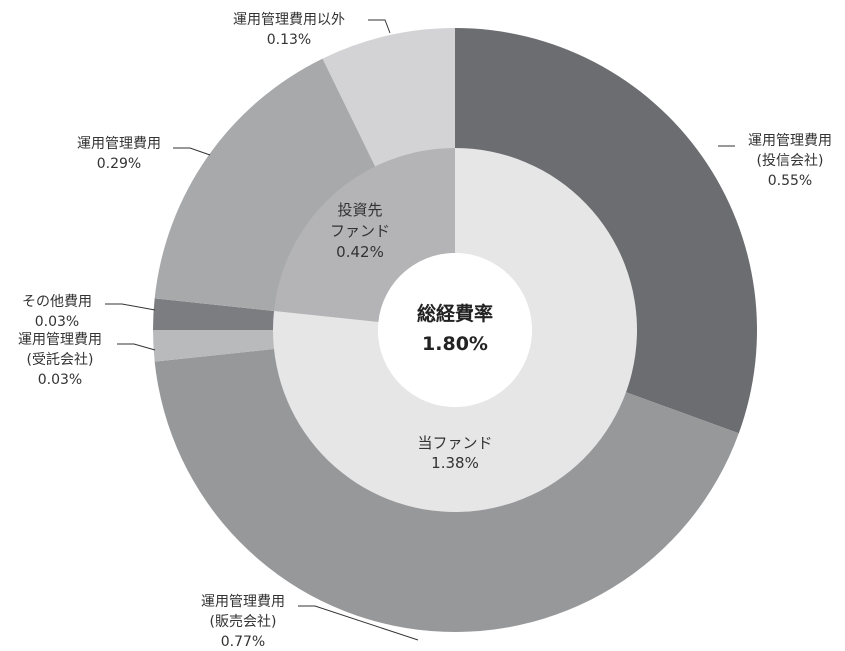 The height and width of the screenshot is (651, 845). I want to click on outer-label-2-line-0: 運用管理費用, so click(60, 340).